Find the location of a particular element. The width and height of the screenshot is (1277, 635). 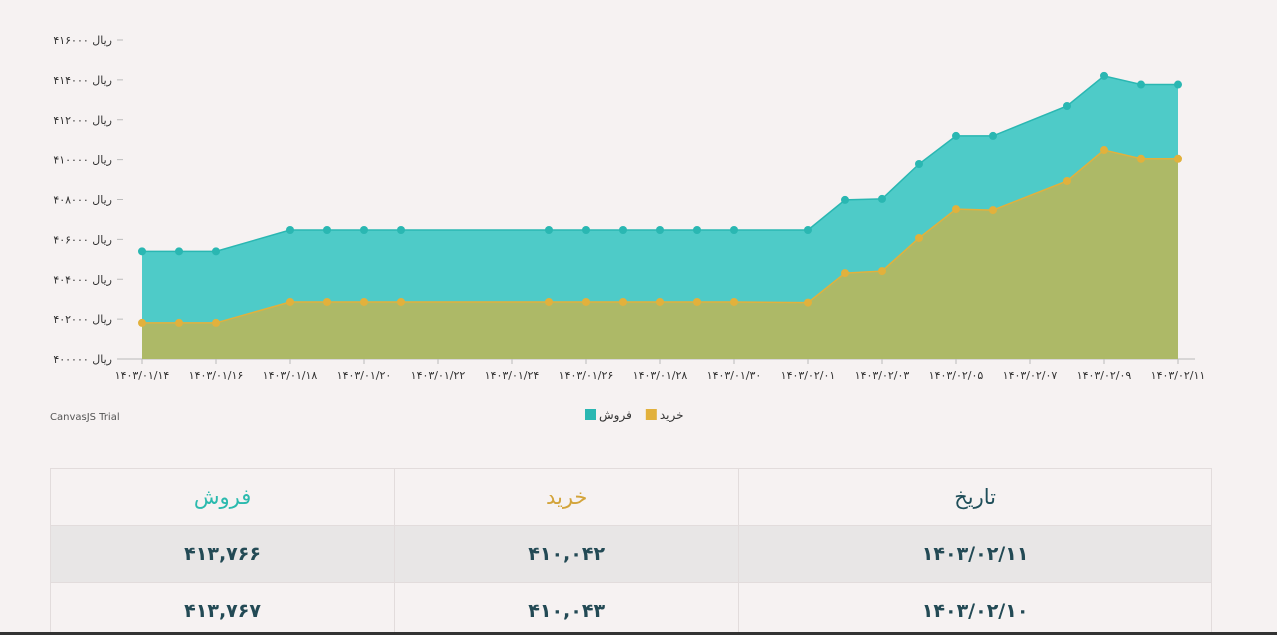

x-tick-label: ۱۴۰۳/۰۱/۲۰ is located at coordinates (364, 375).